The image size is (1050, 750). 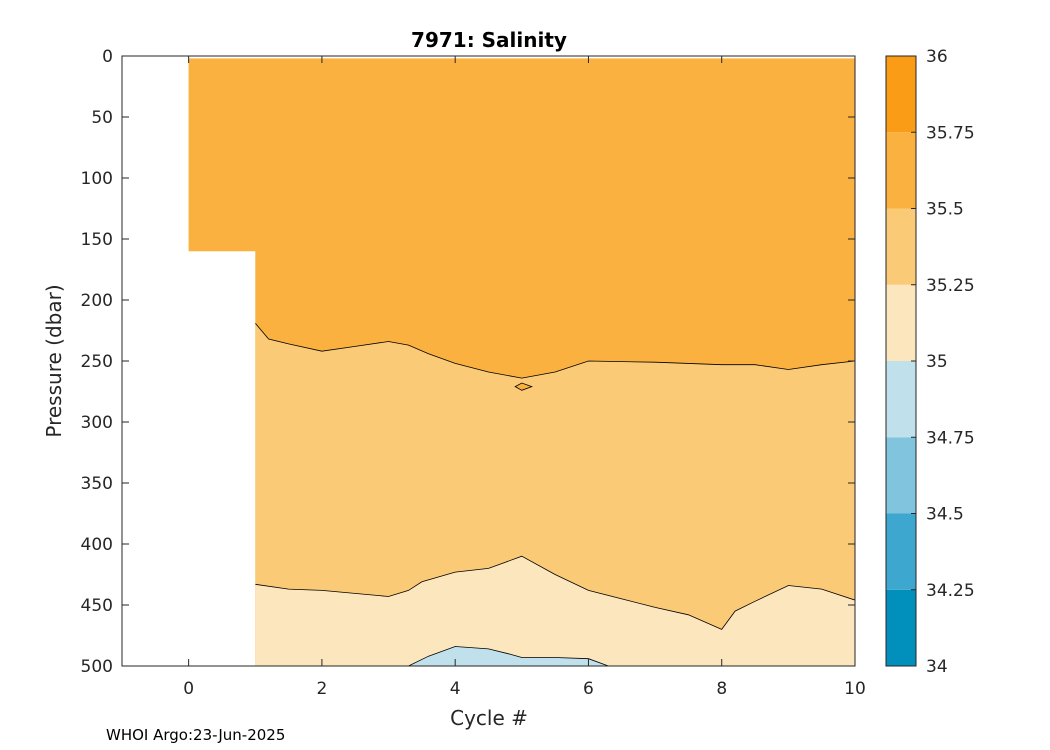 What do you see at coordinates (489, 40) in the screenshot?
I see `chart-title: 7971: Salinity` at bounding box center [489, 40].